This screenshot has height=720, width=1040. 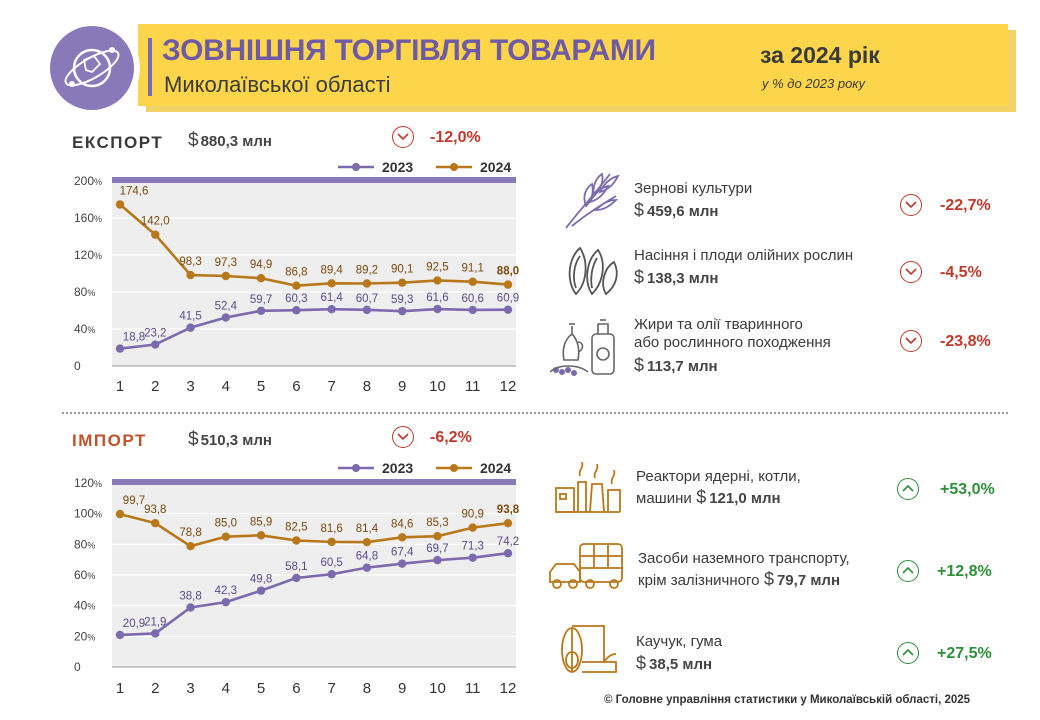 What do you see at coordinates (402, 300) in the screenshot?
I see `data-label-2023: 59,3` at bounding box center [402, 300].